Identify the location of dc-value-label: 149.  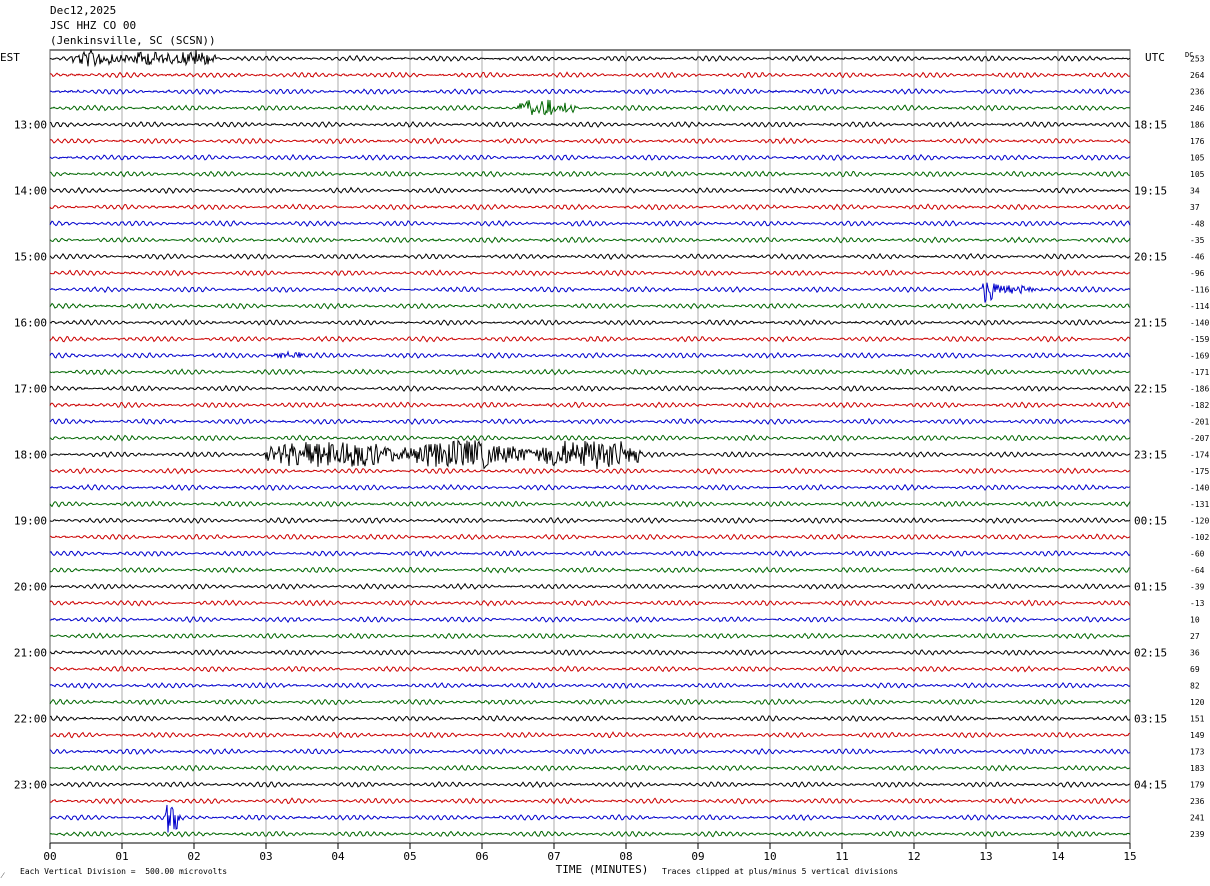
(1197, 735).